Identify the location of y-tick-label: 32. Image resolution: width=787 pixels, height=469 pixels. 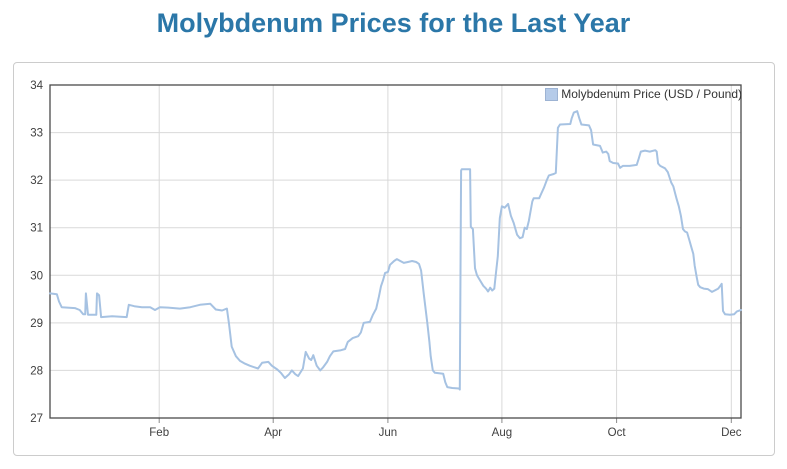
(36, 181).